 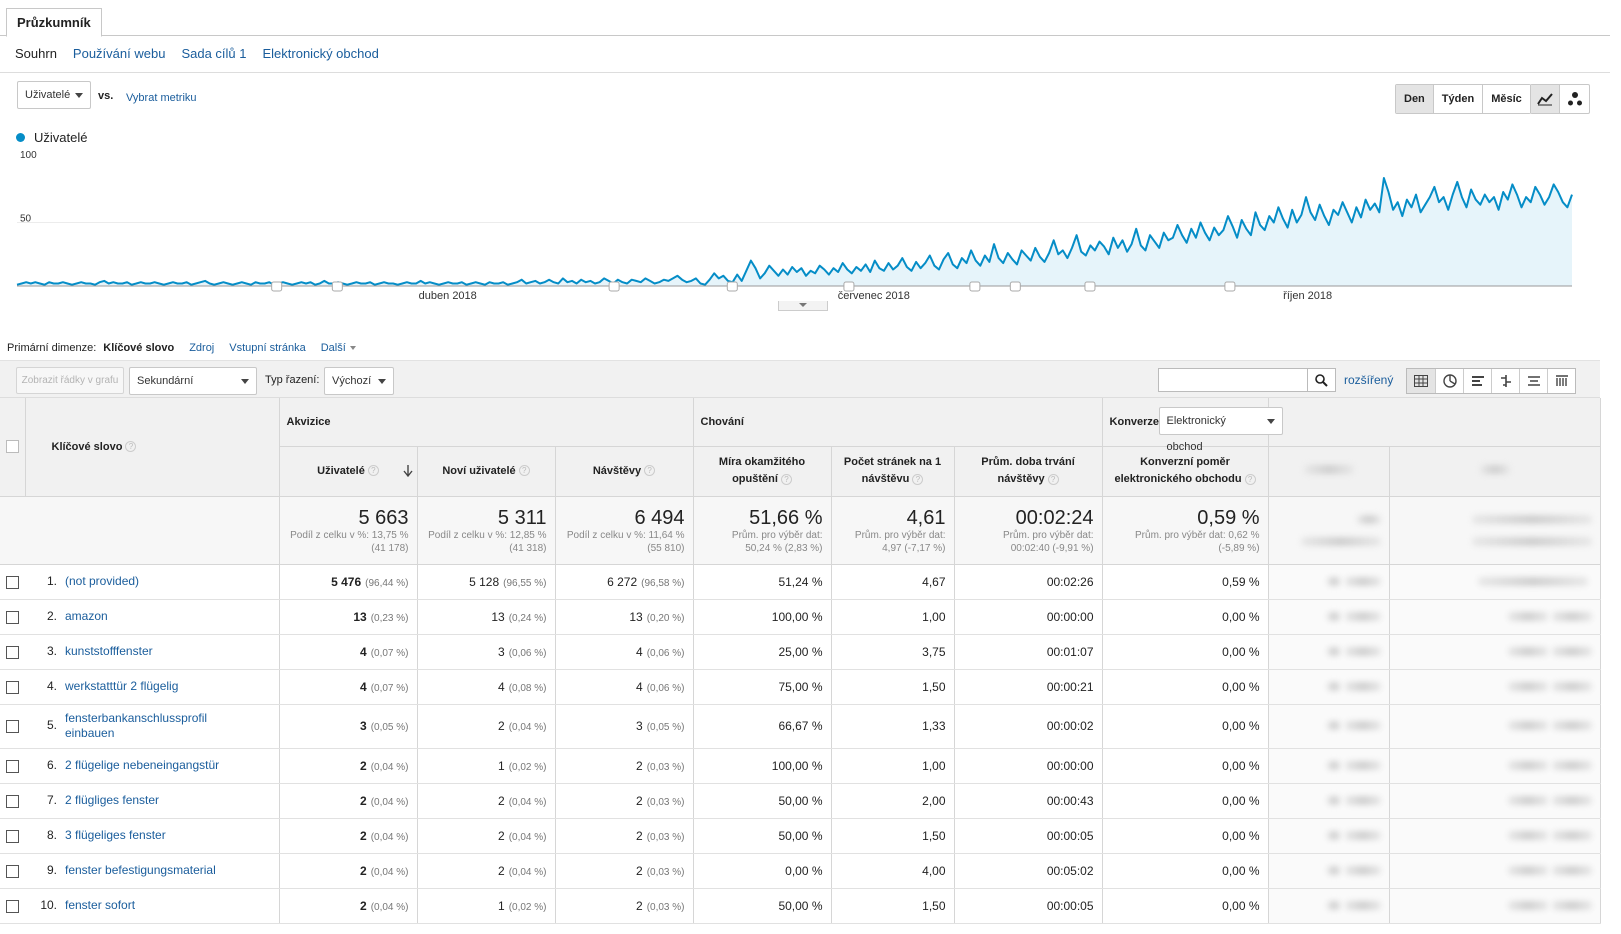 What do you see at coordinates (140, 870) in the screenshot?
I see `row-keyword-link: fenster befestigungsmaterial` at bounding box center [140, 870].